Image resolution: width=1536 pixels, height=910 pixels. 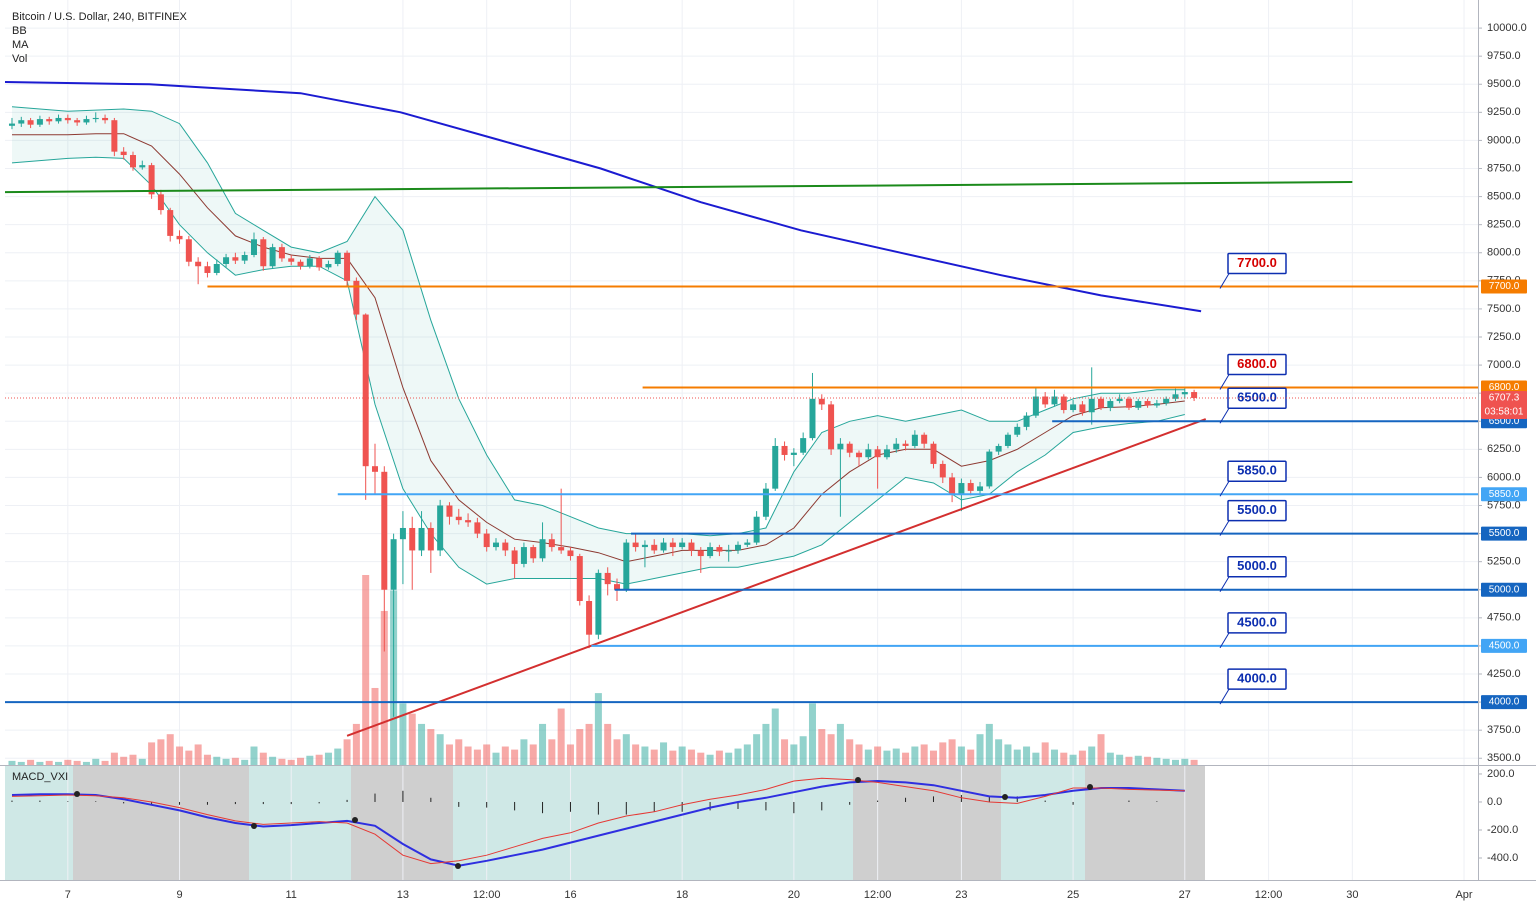 What do you see at coordinates (1504, 421) in the screenshot?
I see `price-tag-label: 6500.0` at bounding box center [1504, 421].